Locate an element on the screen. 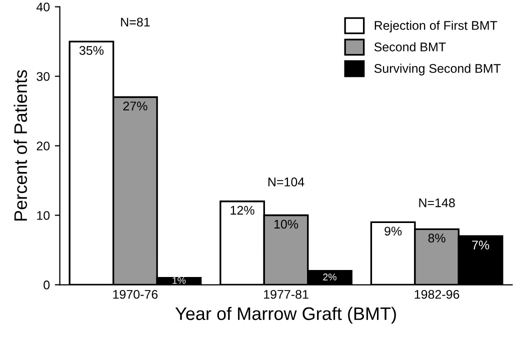 The height and width of the screenshot is (339, 520). data-label: 2% is located at coordinates (329, 277).